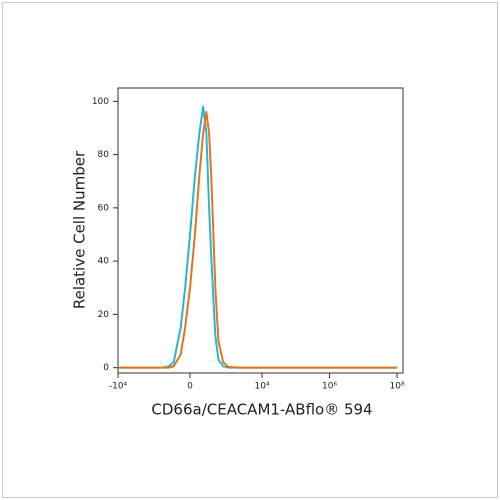  I want to click on x-tick-label: 10⁴, so click(262, 387).